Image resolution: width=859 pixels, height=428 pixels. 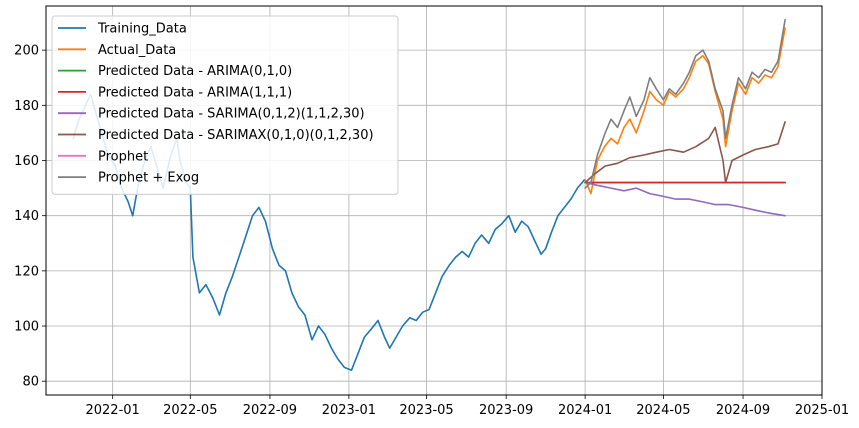 What do you see at coordinates (112, 410) in the screenshot?
I see `x-tick-label: 2022-01` at bounding box center [112, 410].